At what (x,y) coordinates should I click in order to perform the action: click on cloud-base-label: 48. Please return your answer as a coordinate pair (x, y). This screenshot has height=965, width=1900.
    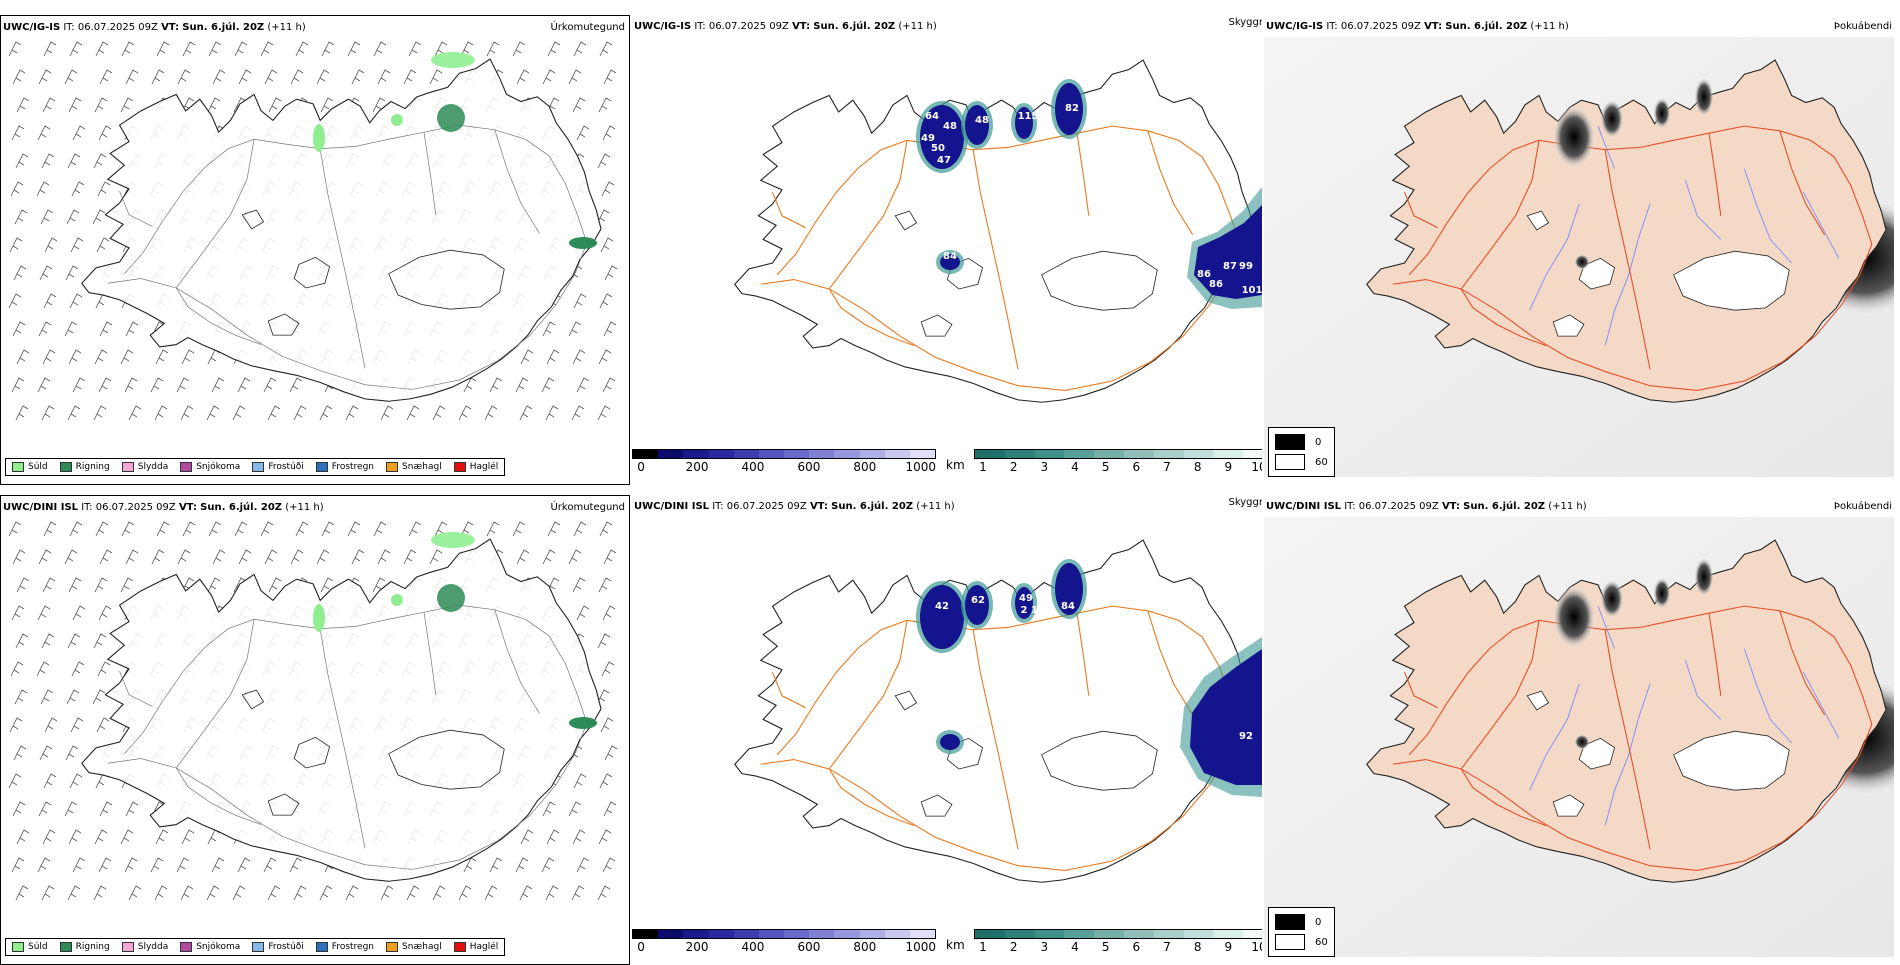
    Looking at the image, I should click on (982, 120).